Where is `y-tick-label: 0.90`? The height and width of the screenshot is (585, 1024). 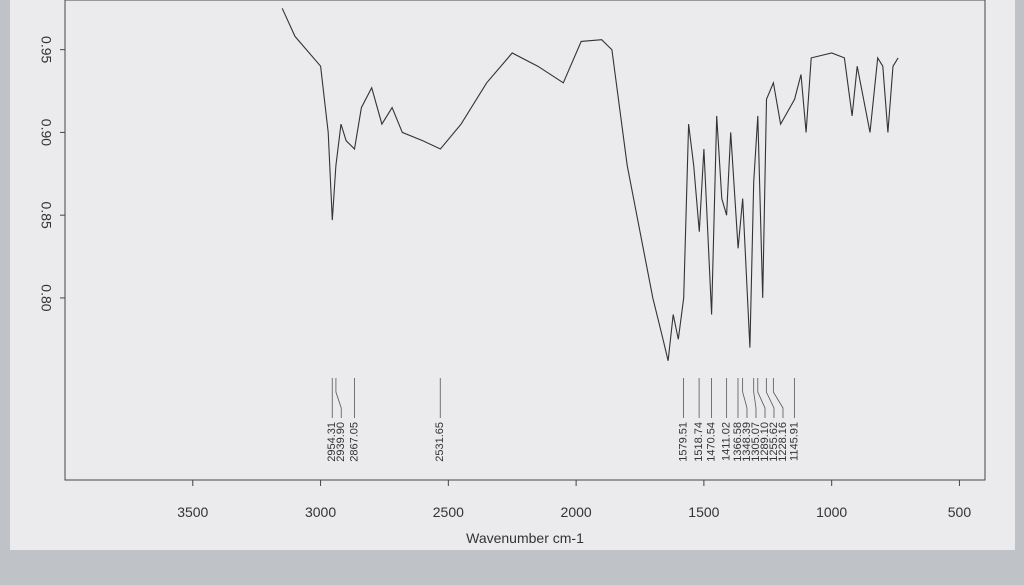 y-tick-label: 0.90 is located at coordinates (46, 132).